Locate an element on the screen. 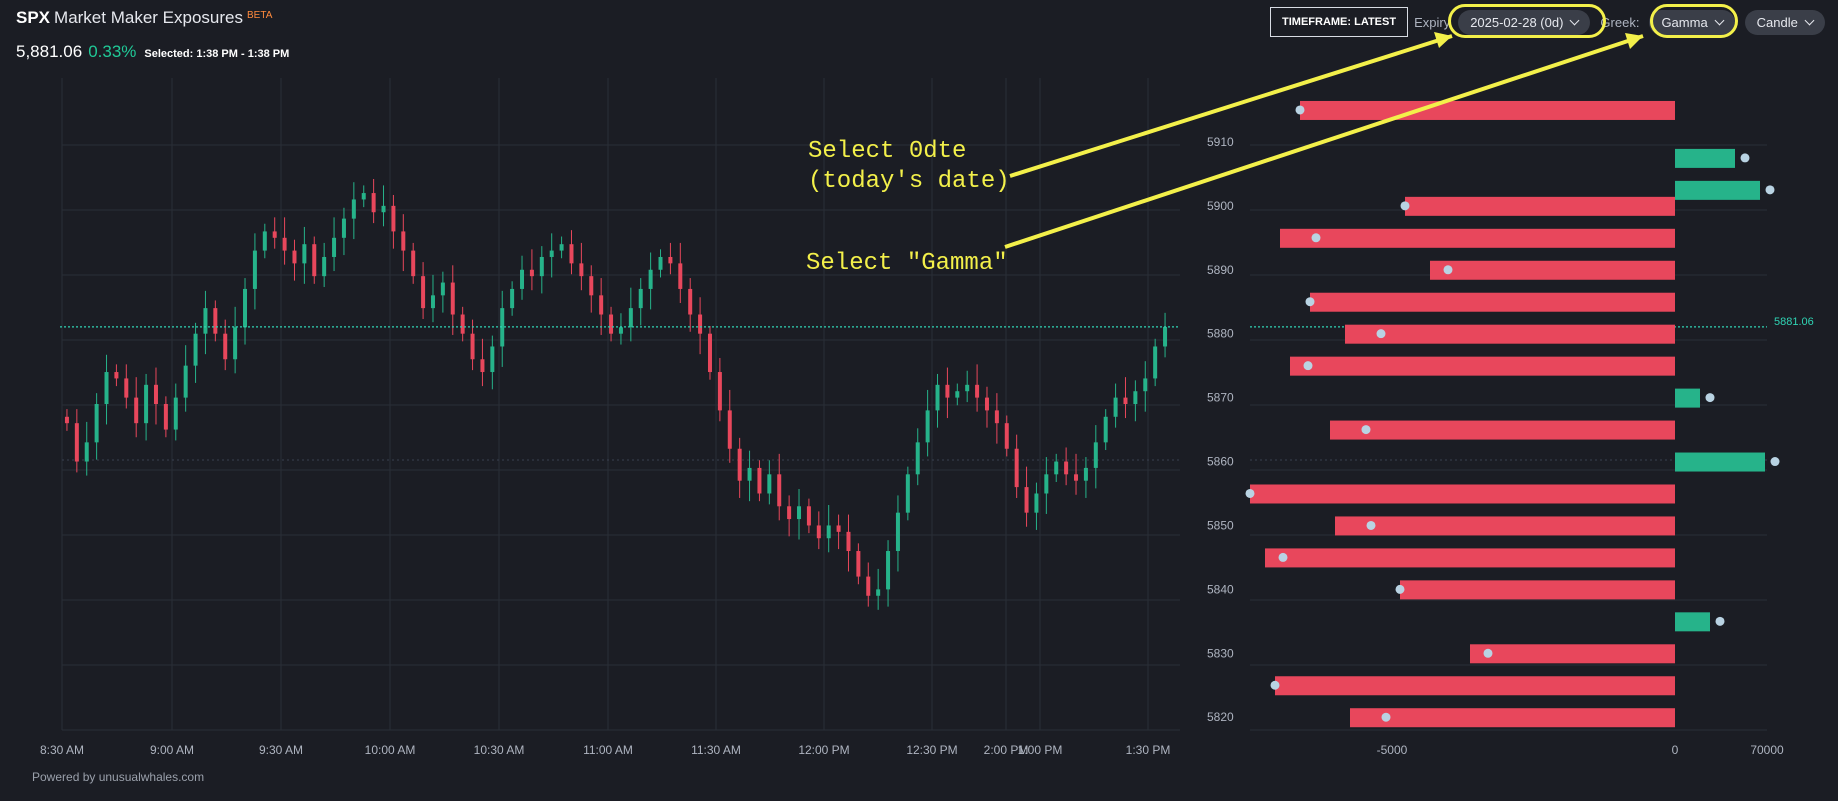  selected-range: Selected: 1:38 PM - 1:38 PM is located at coordinates (217, 54).